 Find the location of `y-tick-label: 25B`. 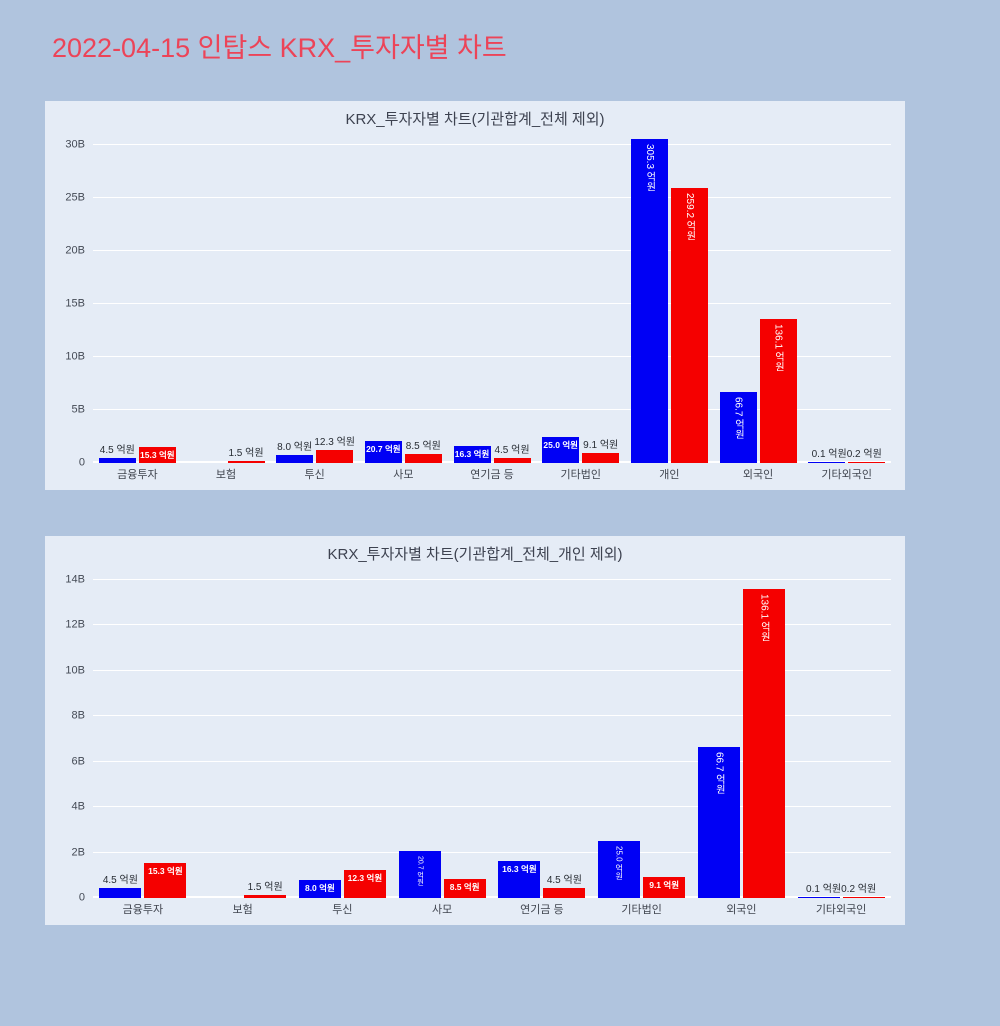

y-tick-label: 25B is located at coordinates (75, 197).